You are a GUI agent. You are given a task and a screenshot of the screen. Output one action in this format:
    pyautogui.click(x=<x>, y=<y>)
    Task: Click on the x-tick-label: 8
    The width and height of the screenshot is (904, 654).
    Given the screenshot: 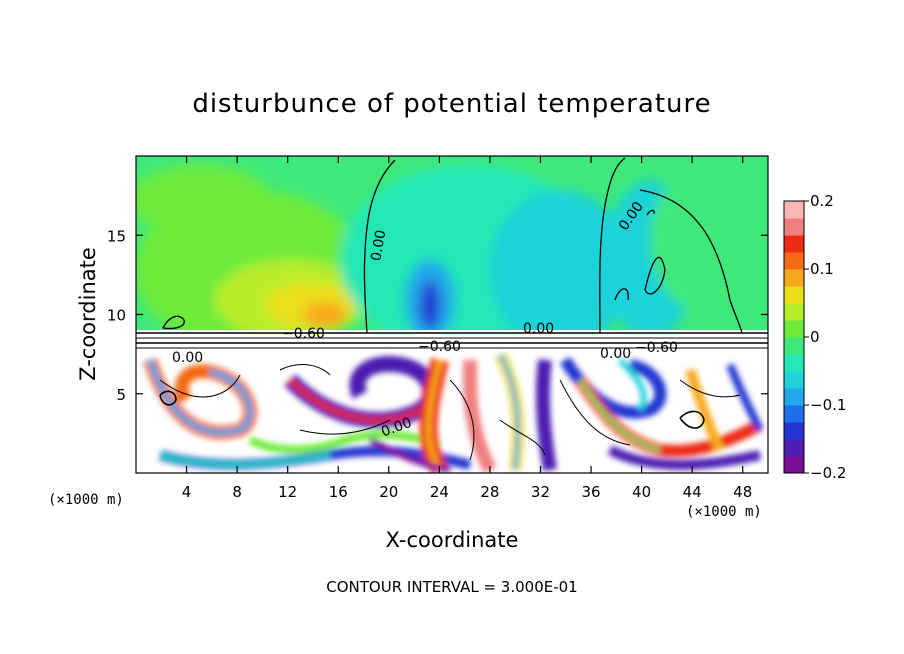 What is the action you would take?
    pyautogui.click(x=237, y=492)
    